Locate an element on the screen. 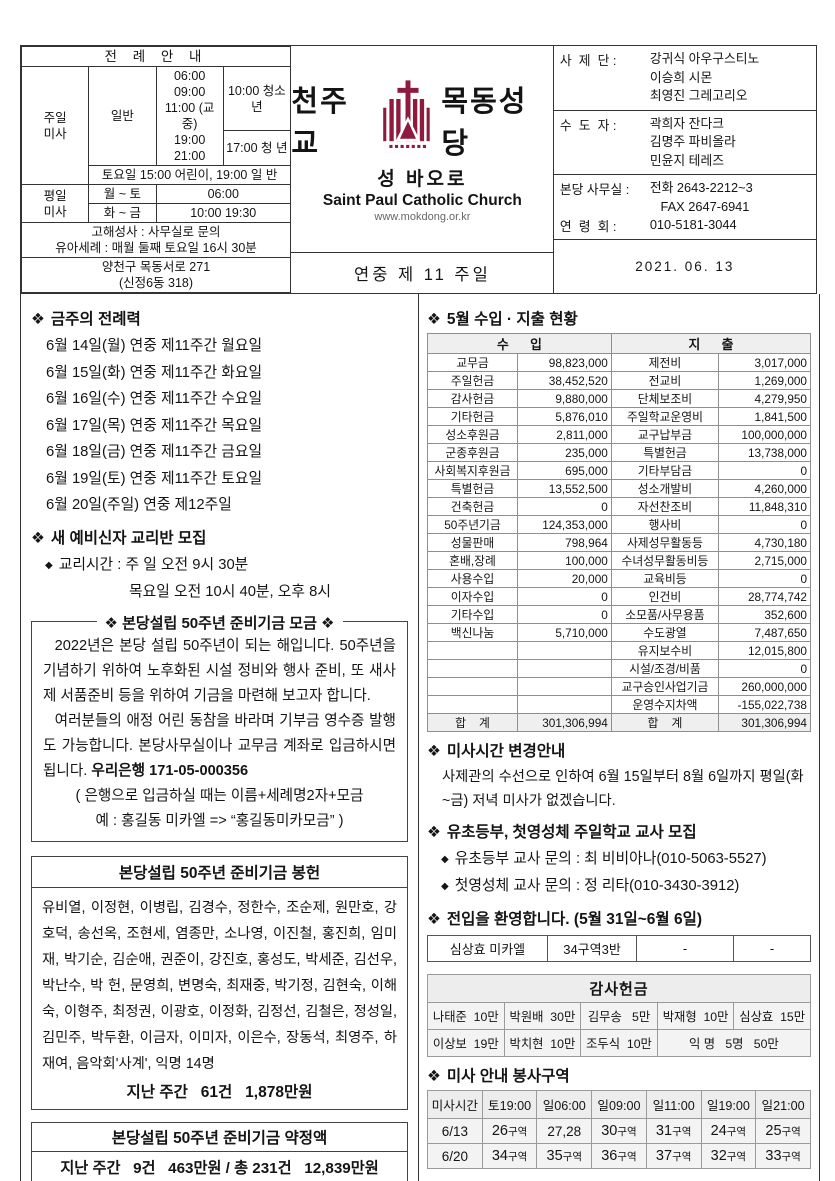 The height and width of the screenshot is (1181, 835). zones-header-cell: 일06:00 is located at coordinates (564, 1105).